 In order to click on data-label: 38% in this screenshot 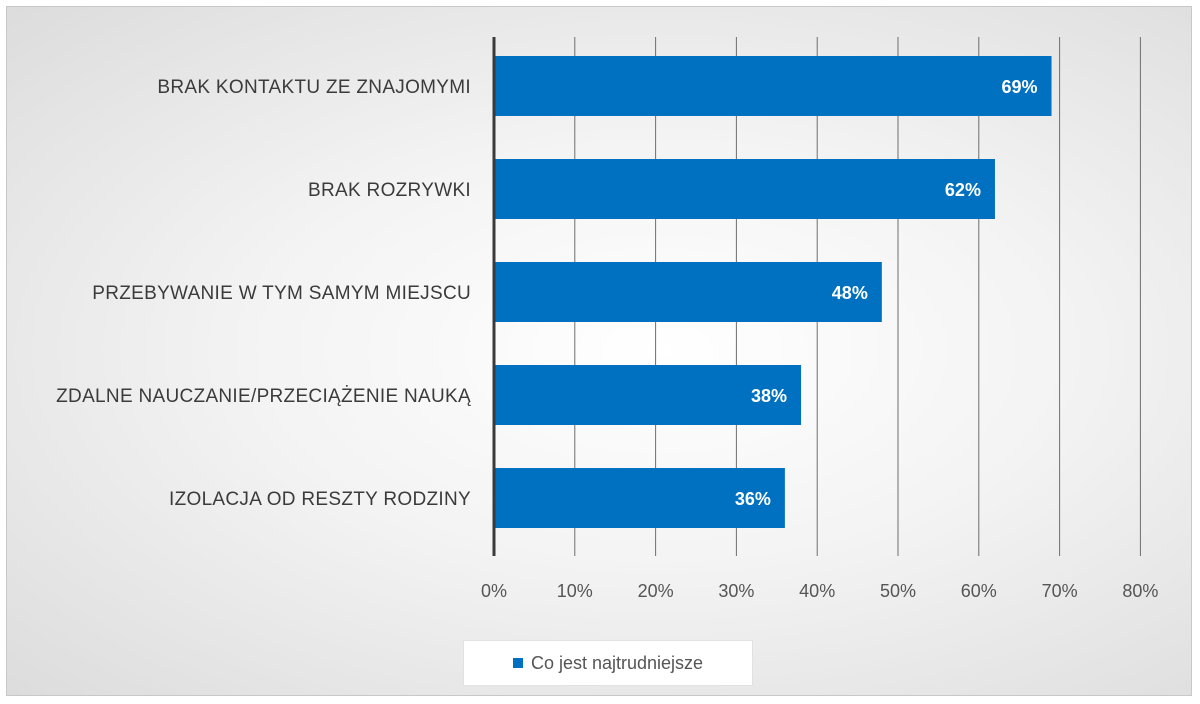, I will do `click(769, 396)`.